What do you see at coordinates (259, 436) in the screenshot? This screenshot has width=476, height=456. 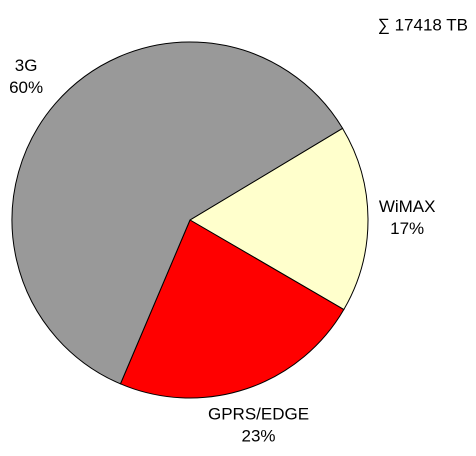 I see `slice-value-label: 23%` at bounding box center [259, 436].